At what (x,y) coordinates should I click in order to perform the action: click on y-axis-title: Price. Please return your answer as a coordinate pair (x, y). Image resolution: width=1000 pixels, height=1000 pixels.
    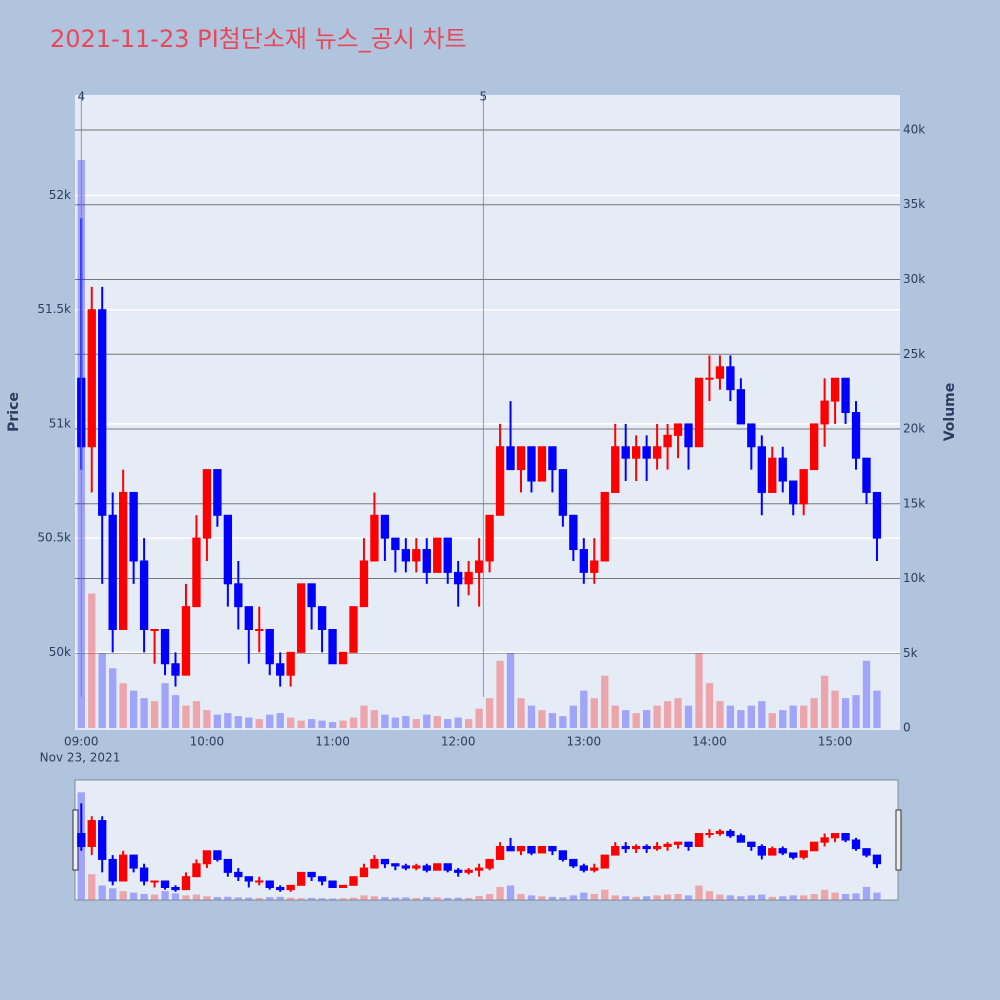
    Looking at the image, I should click on (14, 412).